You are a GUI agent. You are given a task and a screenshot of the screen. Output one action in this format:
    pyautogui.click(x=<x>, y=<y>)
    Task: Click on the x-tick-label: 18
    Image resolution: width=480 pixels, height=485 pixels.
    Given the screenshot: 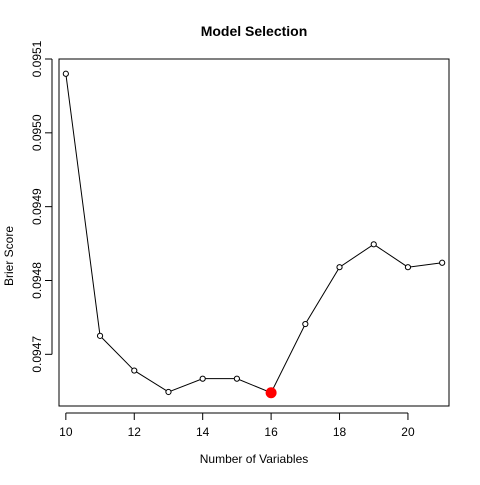 What is the action you would take?
    pyautogui.click(x=340, y=432)
    